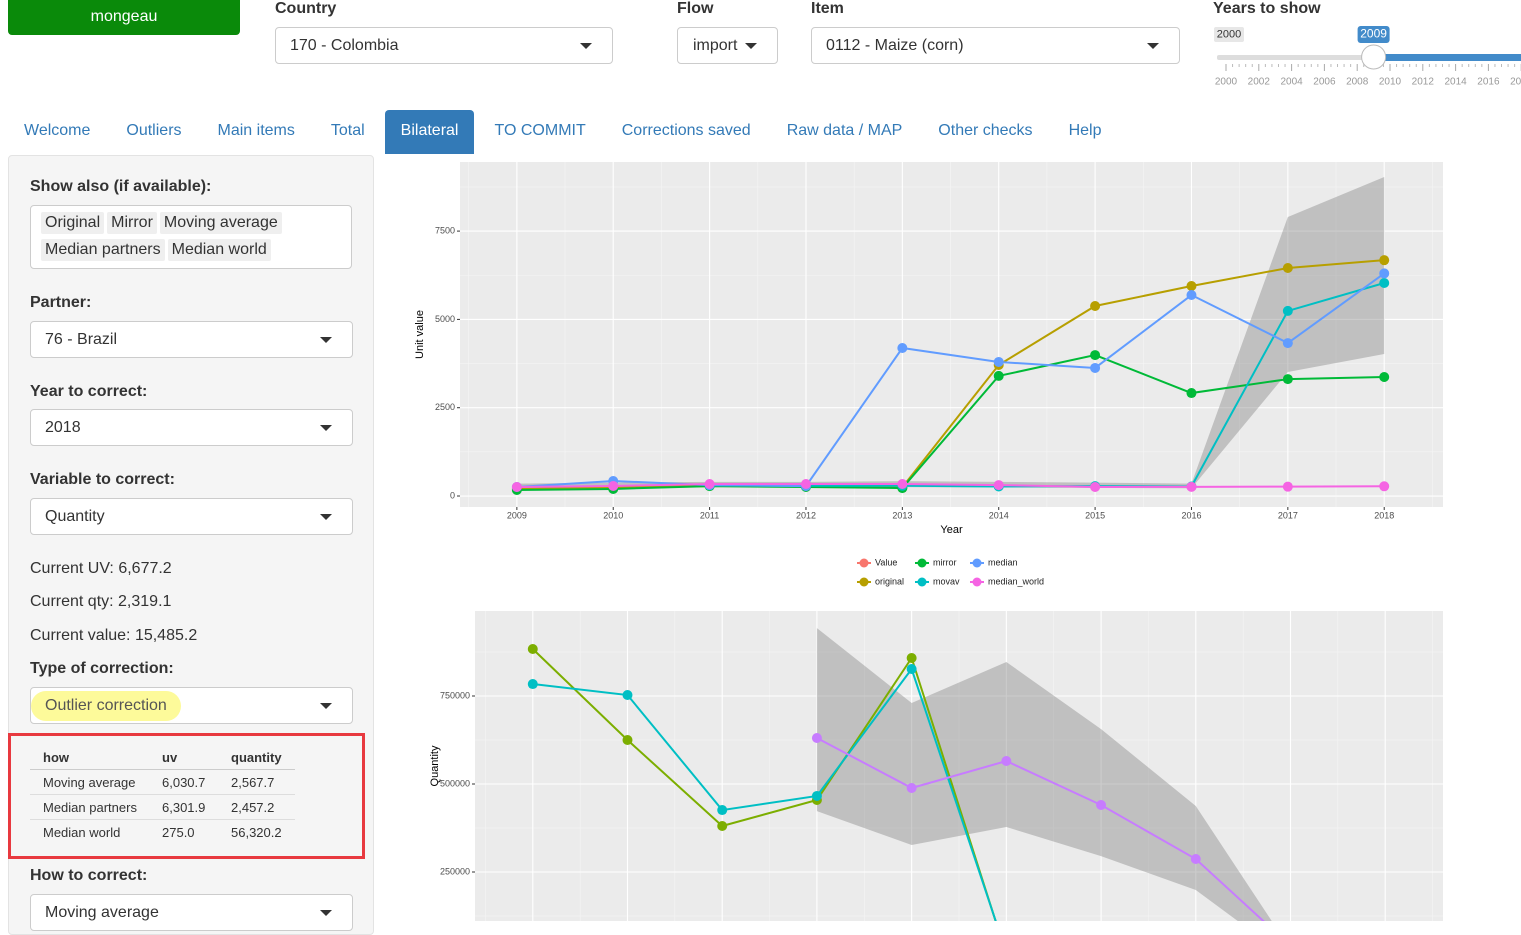  Describe the element at coordinates (827, 8) in the screenshot. I see `item-label: Item` at that location.